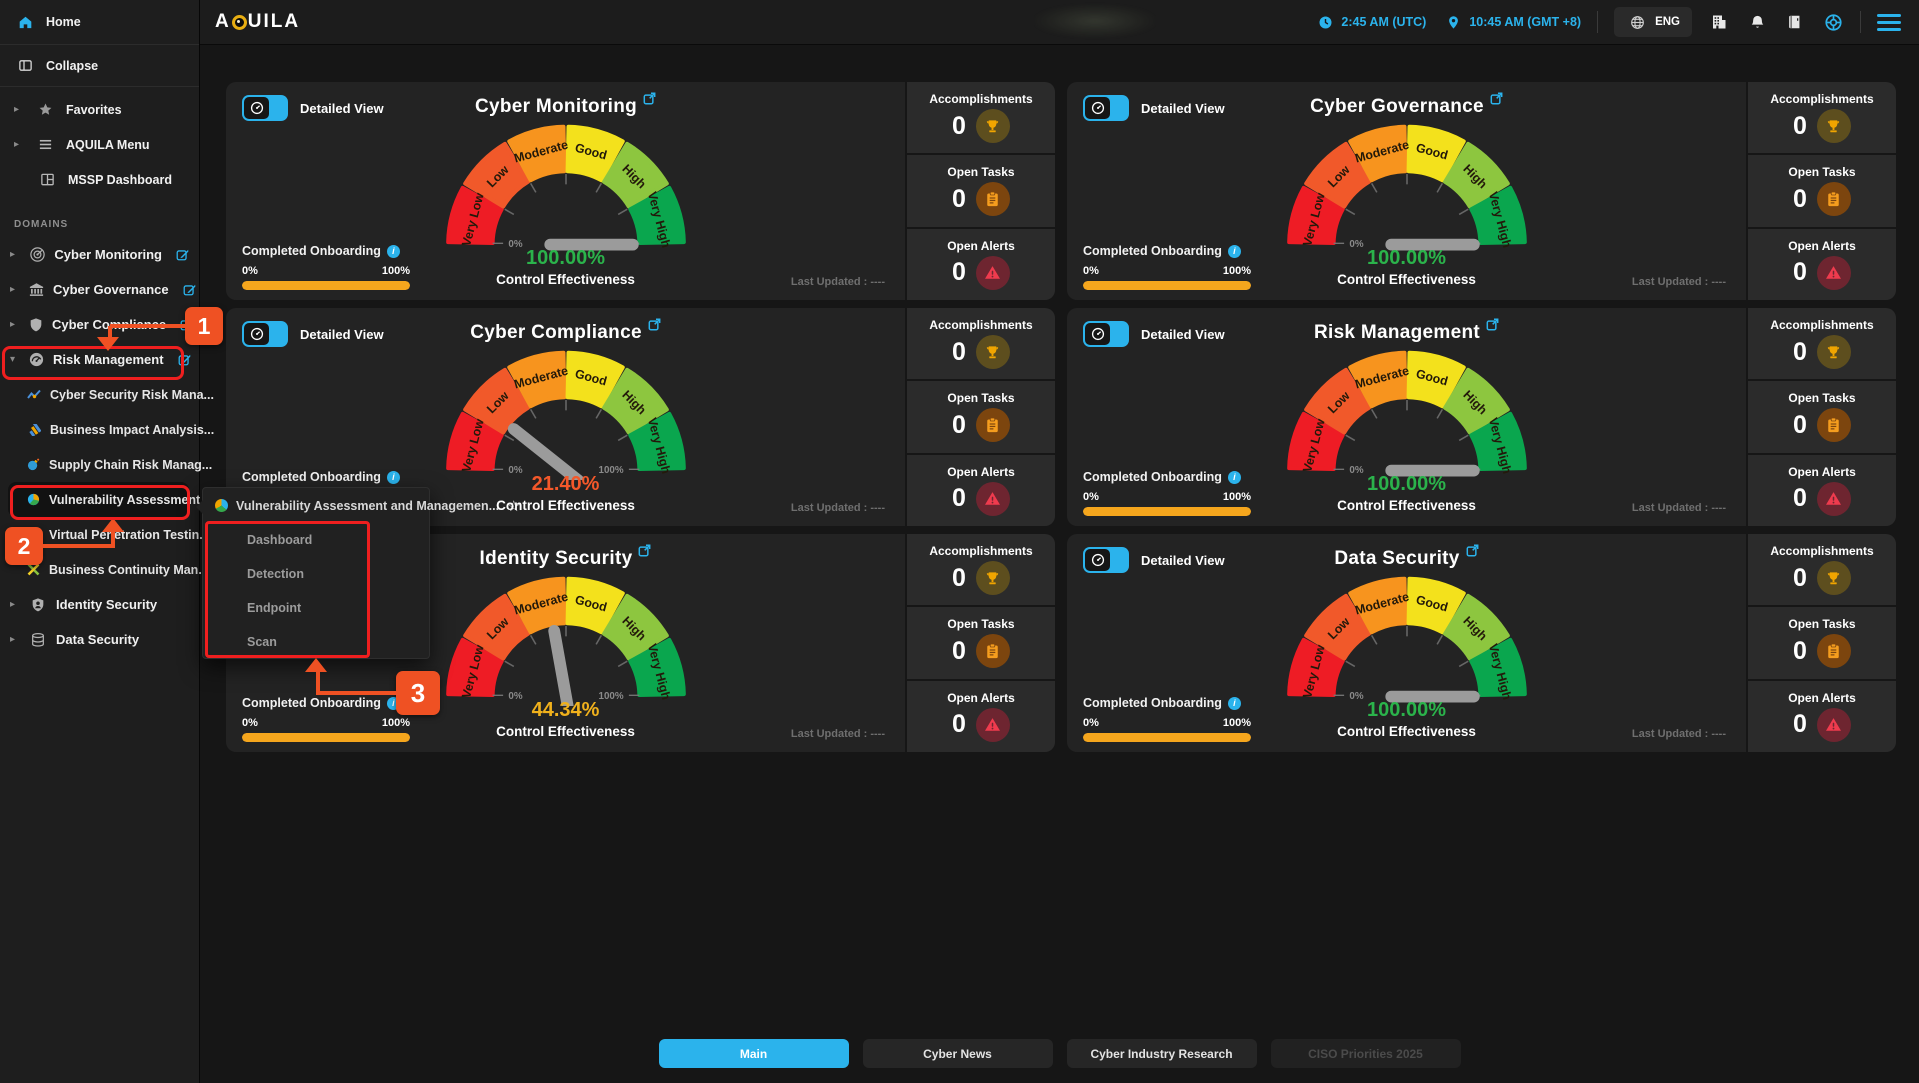 The width and height of the screenshot is (1919, 1083). Describe the element at coordinates (274, 608) in the screenshot. I see `popup-item-endpoint: Endpoint` at that location.